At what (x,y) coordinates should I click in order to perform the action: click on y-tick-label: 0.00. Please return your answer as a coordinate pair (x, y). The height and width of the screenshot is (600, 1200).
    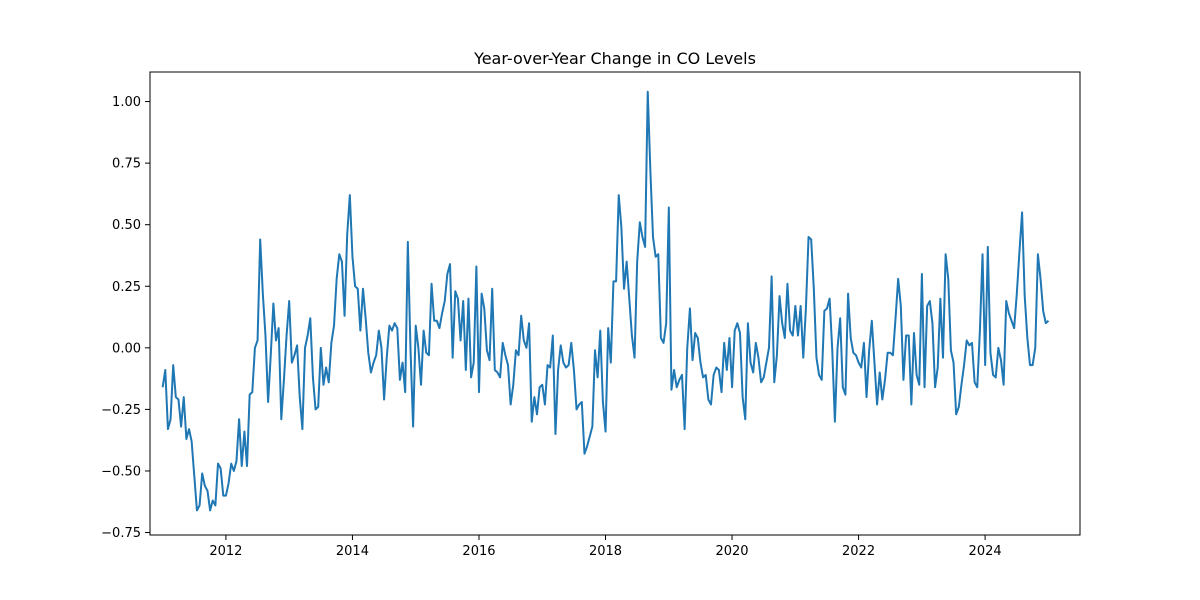
    Looking at the image, I should click on (126, 348).